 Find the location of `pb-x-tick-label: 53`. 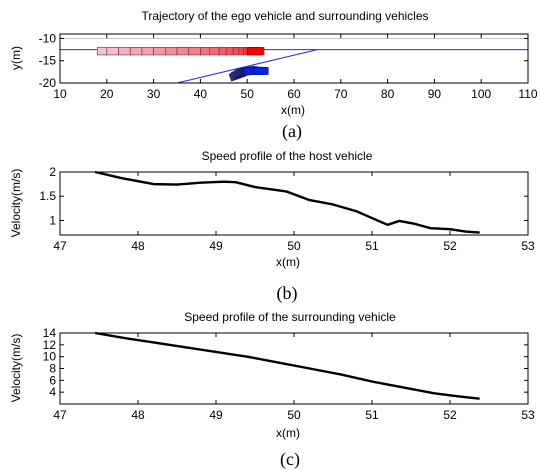

pb-x-tick-label: 53 is located at coordinates (528, 246).